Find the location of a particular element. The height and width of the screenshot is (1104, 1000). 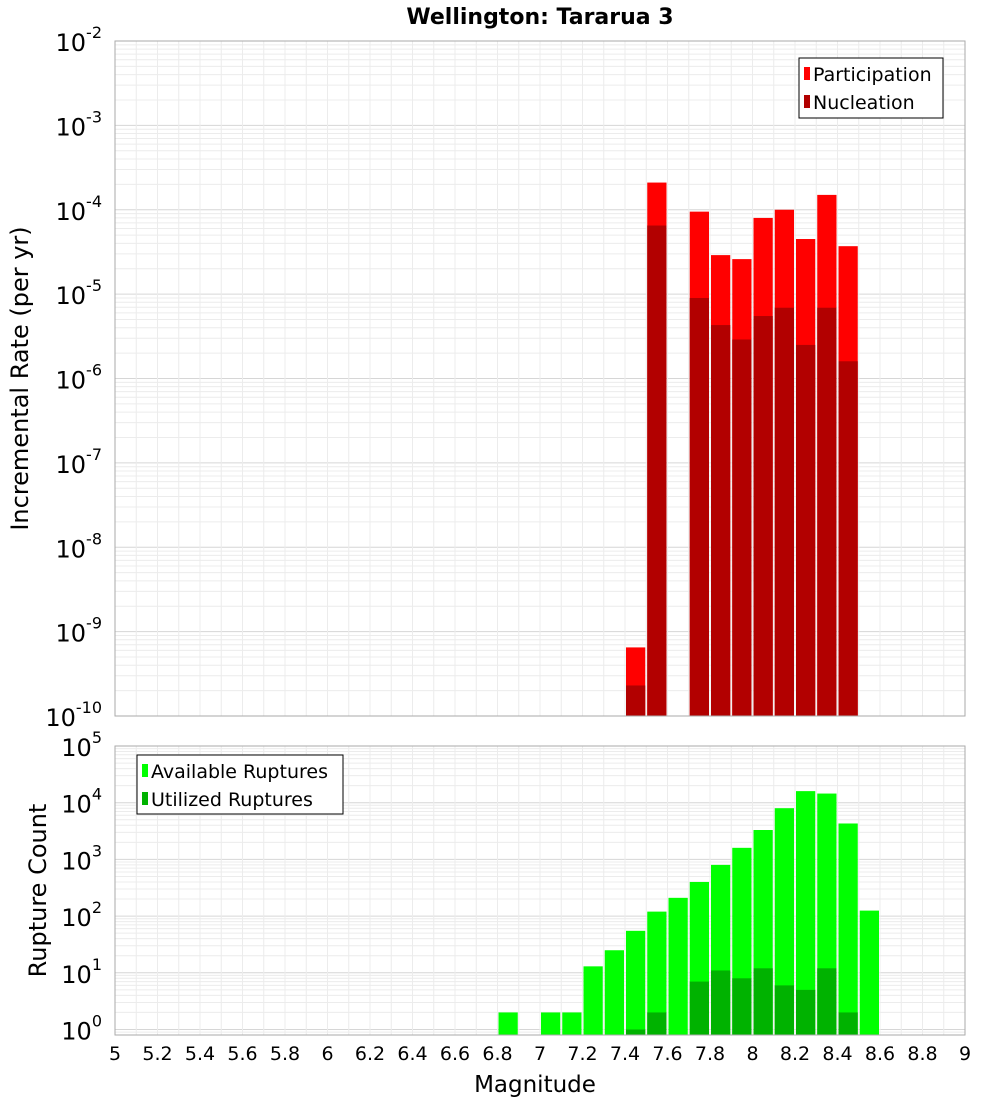

x-tick-label: 5.4 is located at coordinates (200, 1054).